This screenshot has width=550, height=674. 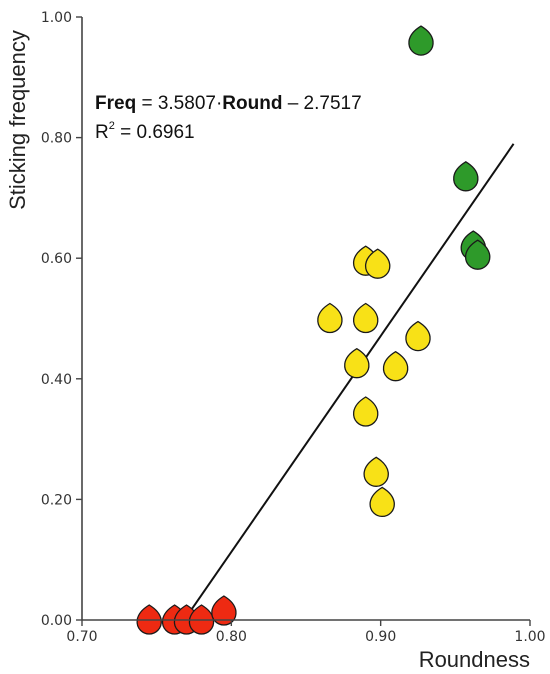 What do you see at coordinates (155, 132) in the screenshot?
I see `r-squared-value: = 0.6961` at bounding box center [155, 132].